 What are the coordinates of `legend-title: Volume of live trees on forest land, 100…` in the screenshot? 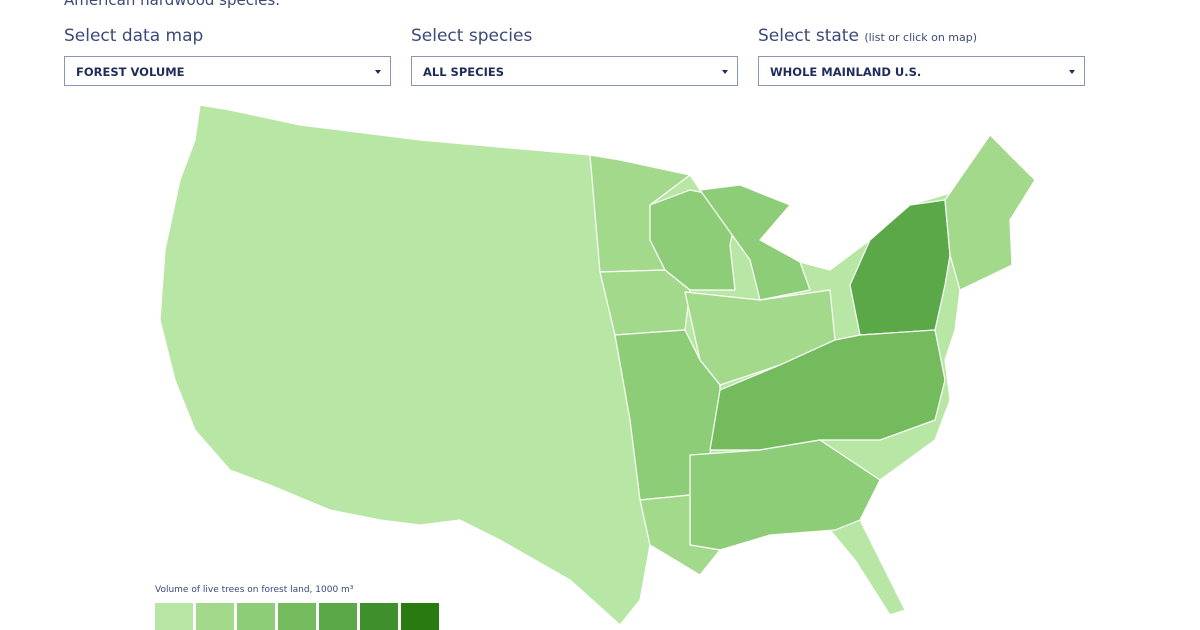 It's located at (254, 590).